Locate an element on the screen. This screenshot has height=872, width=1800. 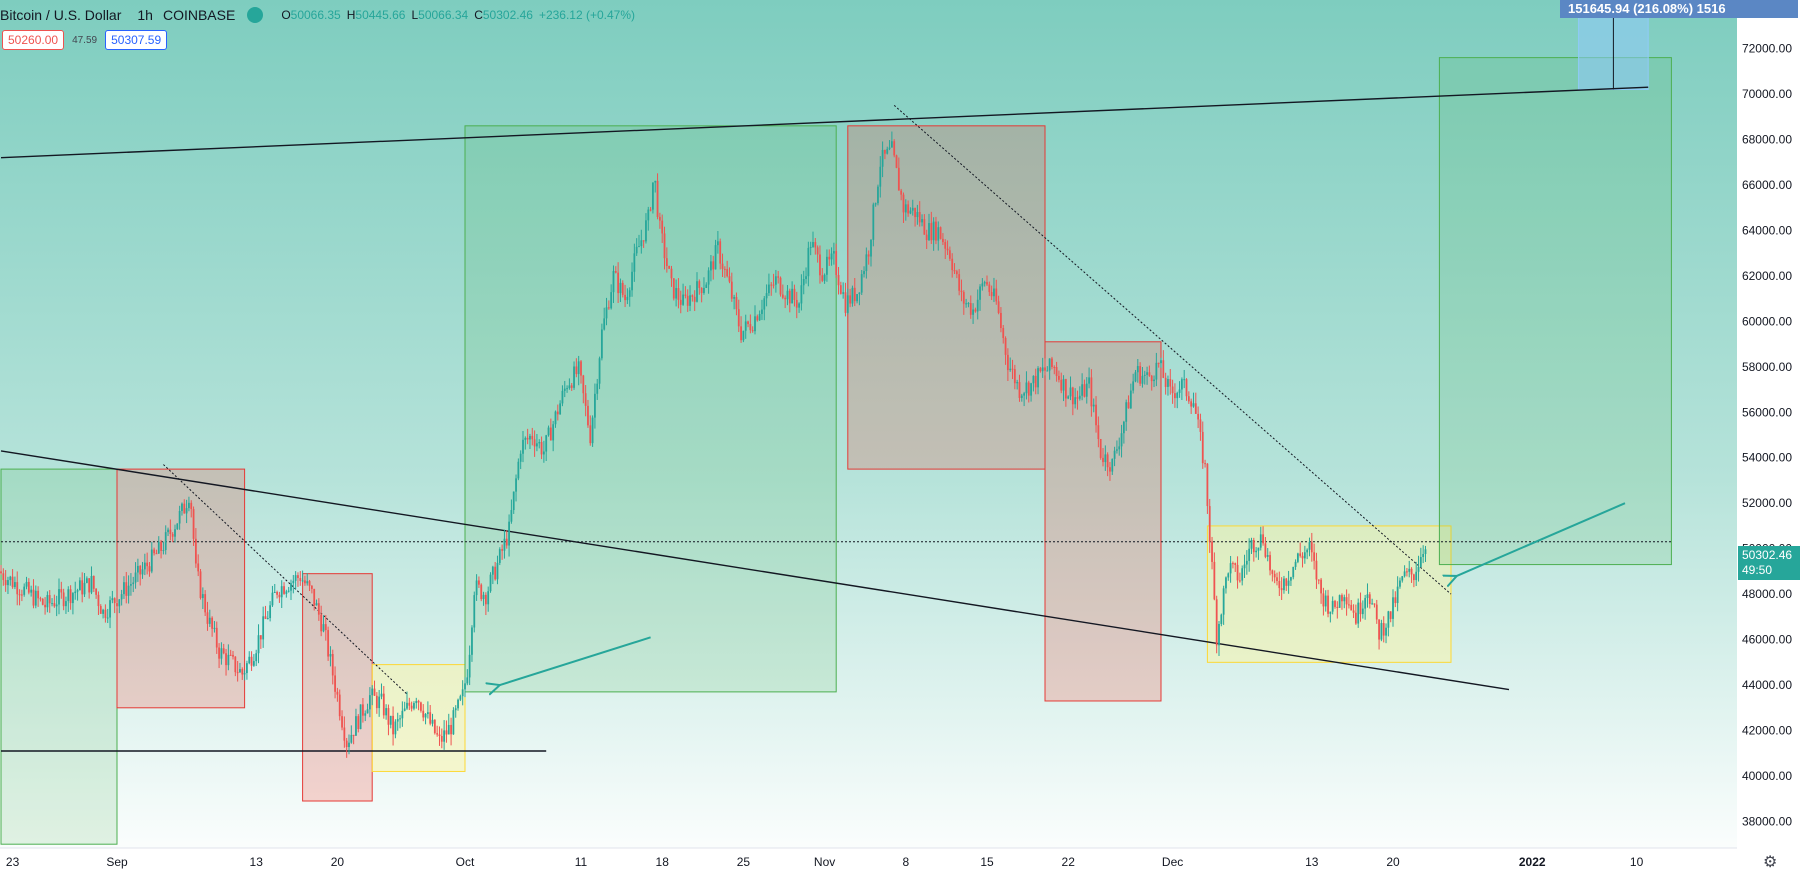
sell-button: 50260.00 is located at coordinates (33, 40).